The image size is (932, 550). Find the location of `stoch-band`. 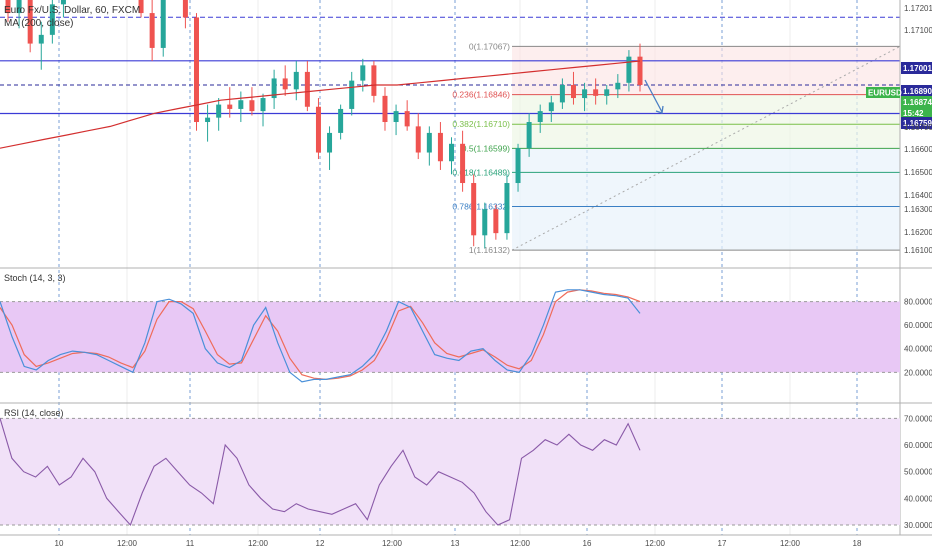

stoch-band is located at coordinates (450, 337).